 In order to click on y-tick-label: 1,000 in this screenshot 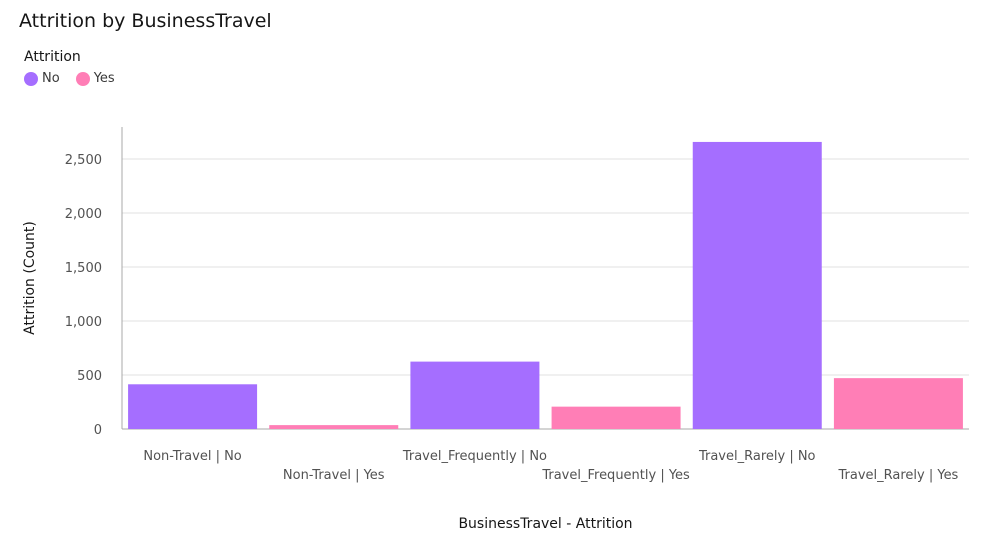, I will do `click(83, 322)`.